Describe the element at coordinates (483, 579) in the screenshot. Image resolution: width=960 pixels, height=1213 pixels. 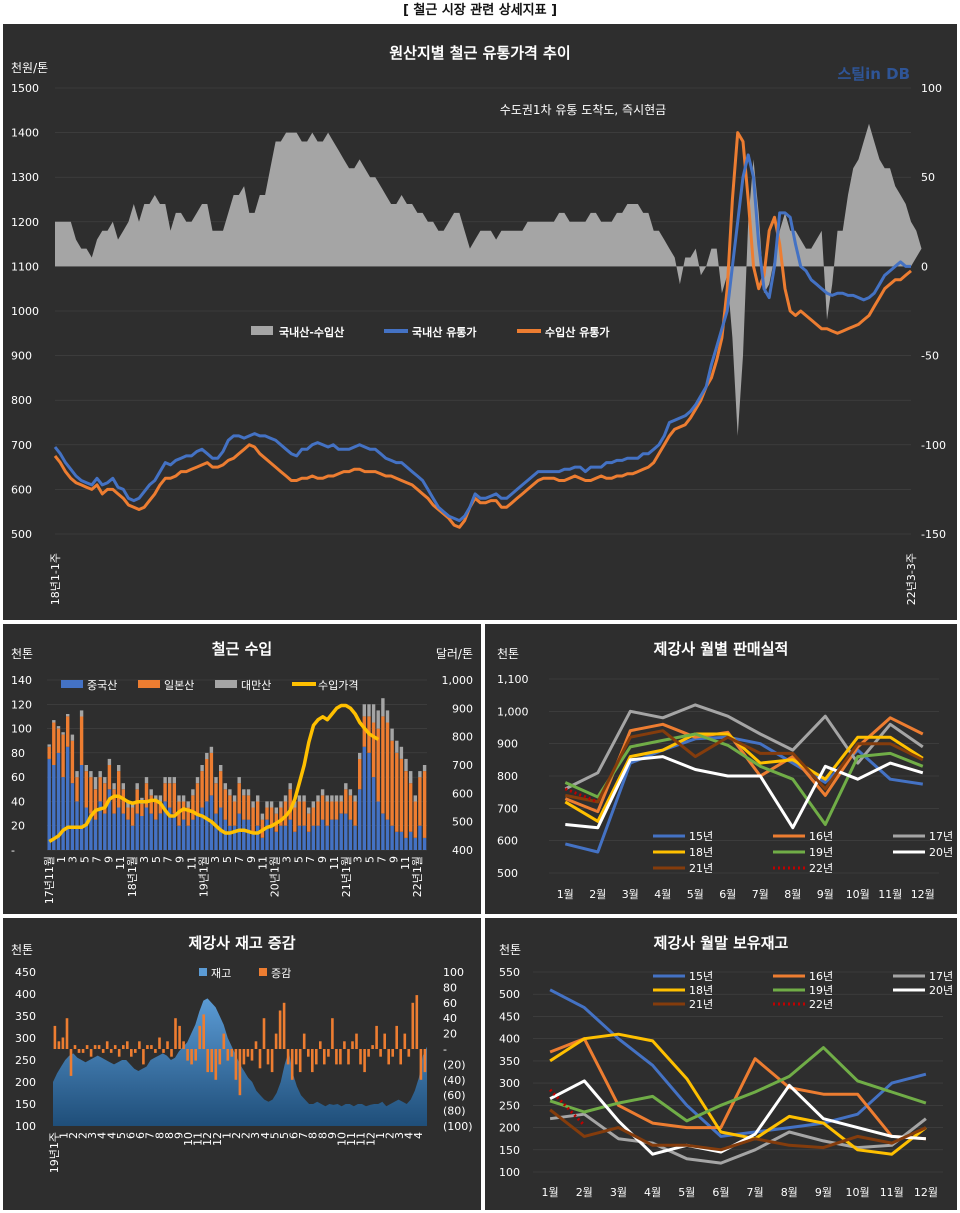
I see `main-x-ticks: 18년1-1주 22년3-3주` at that location.